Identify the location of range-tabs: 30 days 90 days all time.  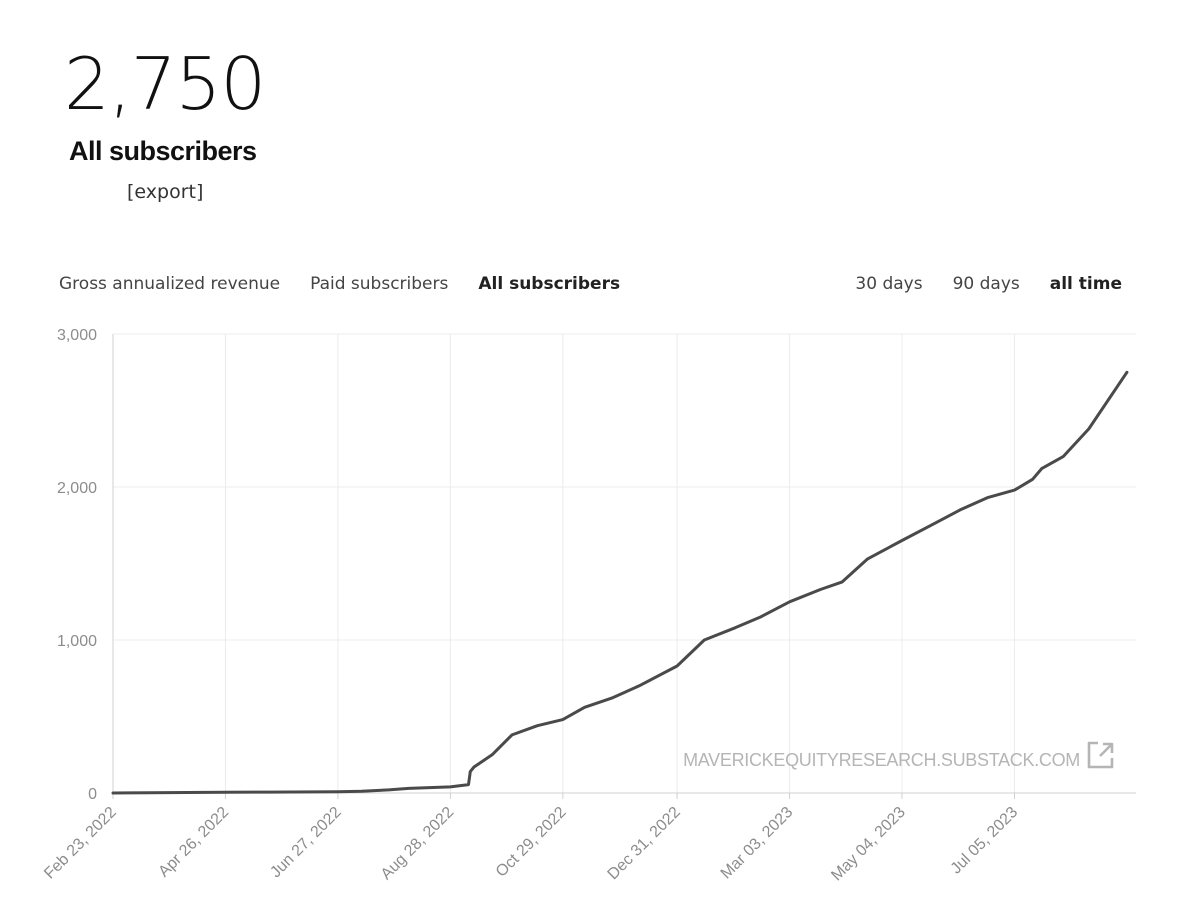
(988, 284).